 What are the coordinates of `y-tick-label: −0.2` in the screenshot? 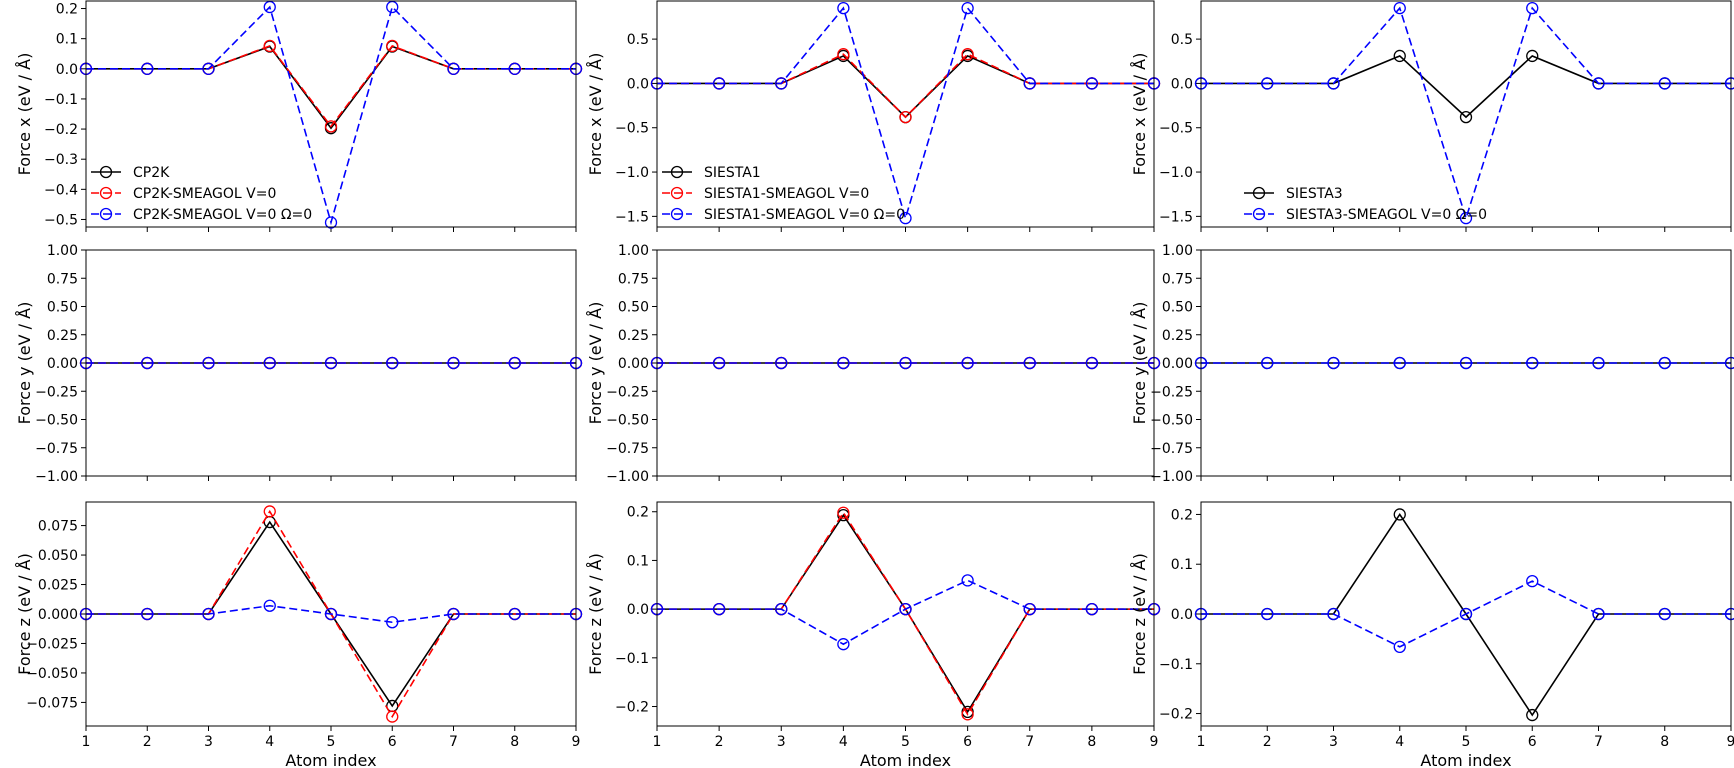 It's located at (632, 708).